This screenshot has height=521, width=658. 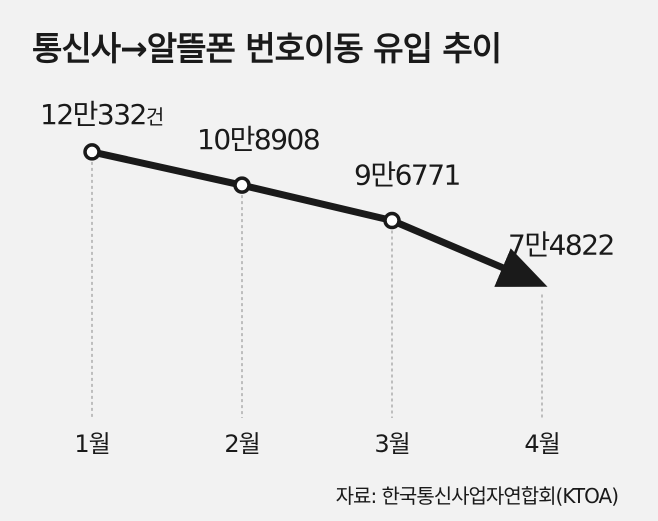 I want to click on x-tick-label-2: 2월, so click(x=241, y=444).